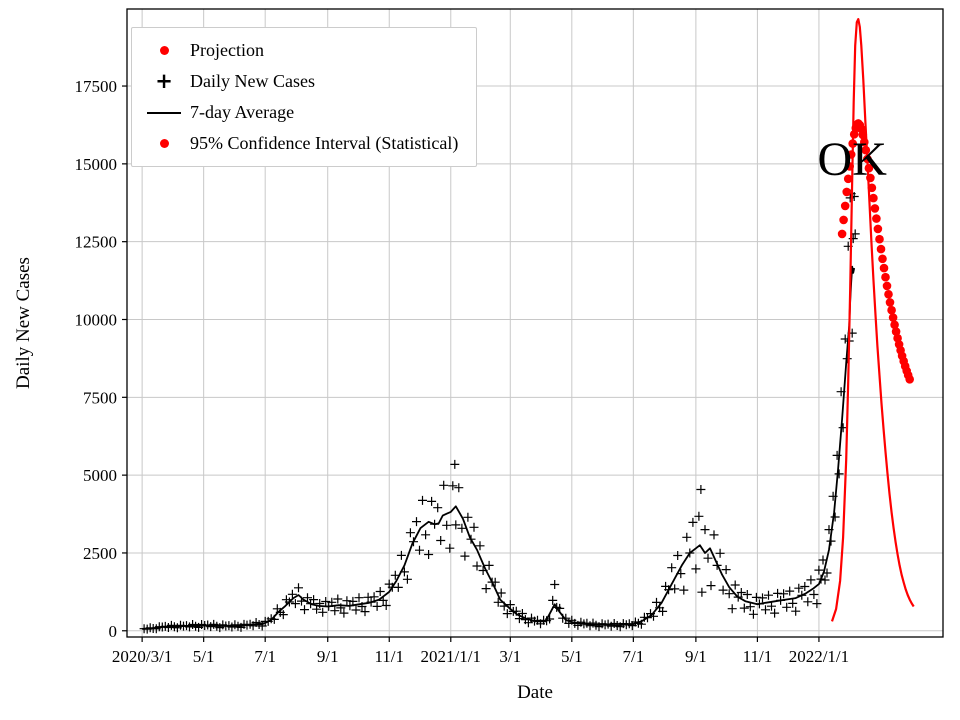  What do you see at coordinates (298, 50) in the screenshot?
I see `legend-item-projection: Projection` at bounding box center [298, 50].